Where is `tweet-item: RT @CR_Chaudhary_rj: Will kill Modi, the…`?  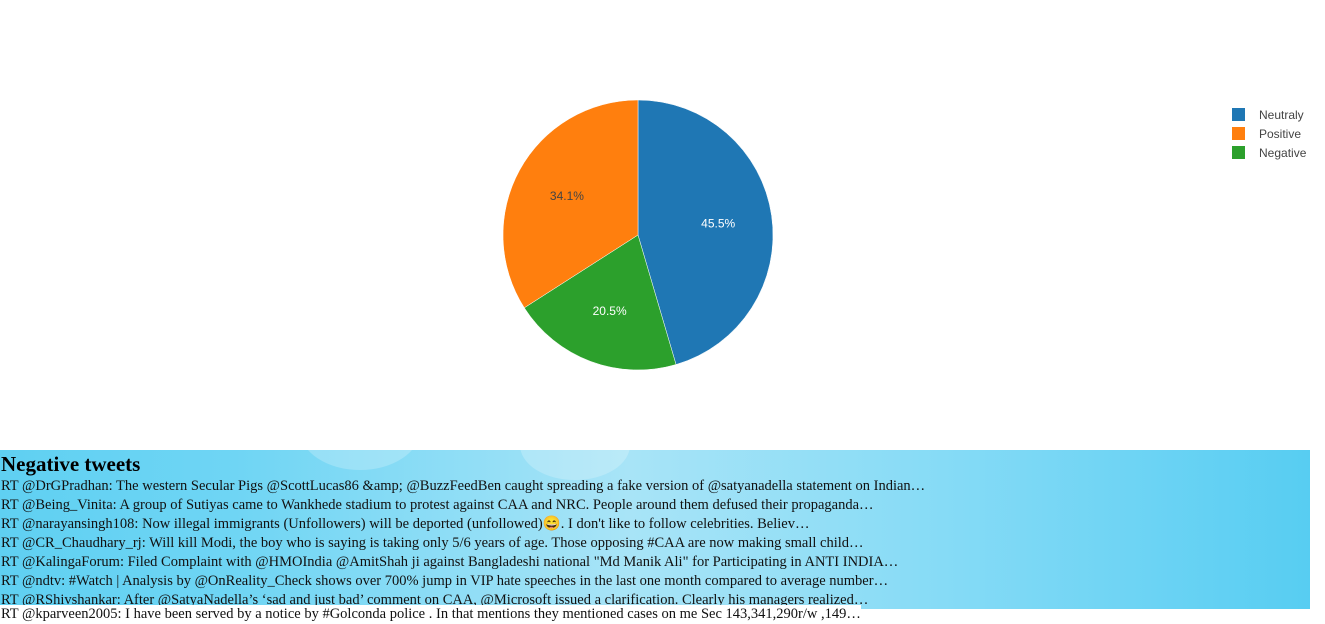 tweet-item: RT @CR_Chaudhary_rj: Will kill Modi, the… is located at coordinates (432, 543).